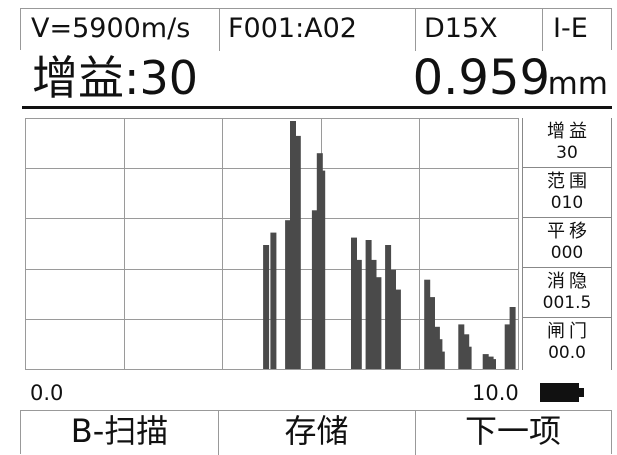 Image resolution: width=617 pixels, height=455 pixels. I want to click on param-gain: 增益 30, so click(567, 143).